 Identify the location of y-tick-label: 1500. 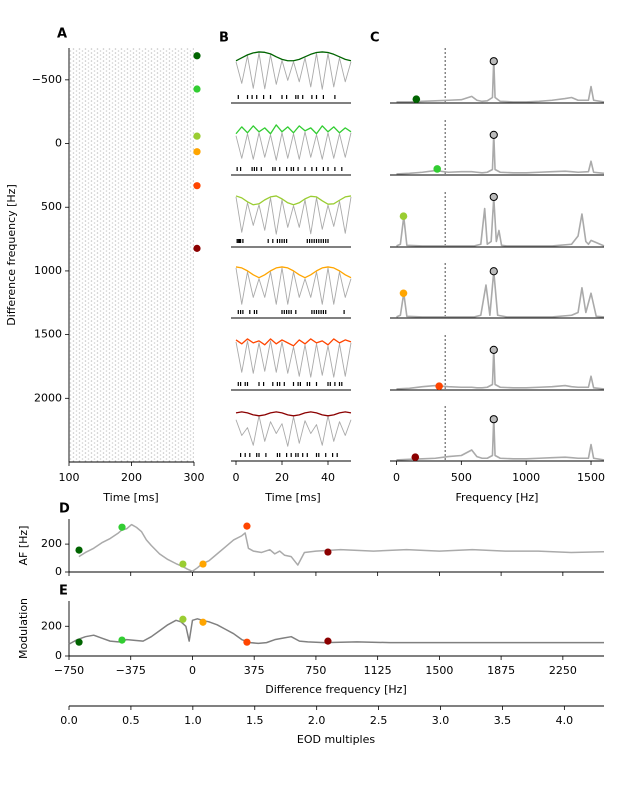
(48, 334).